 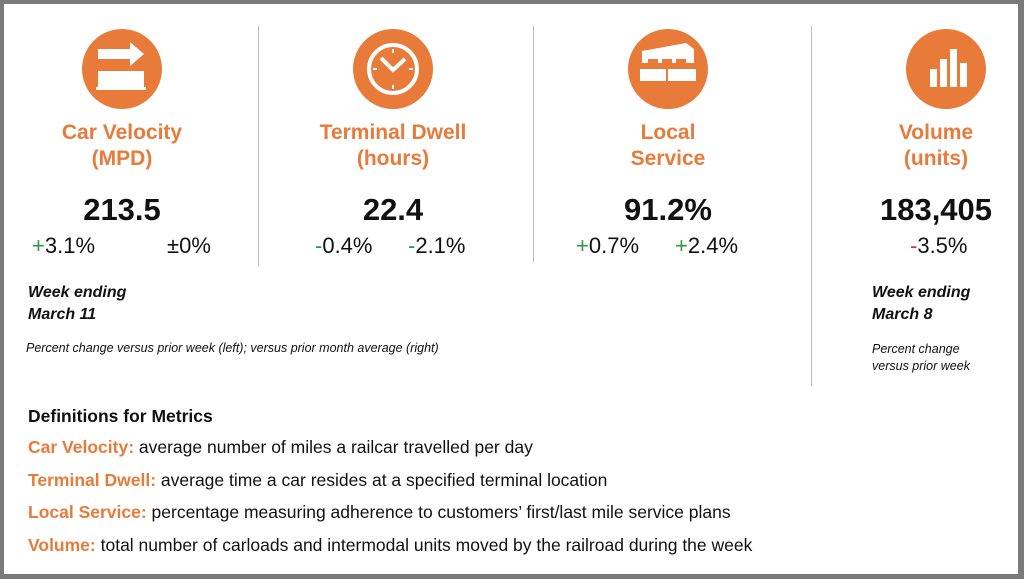 I want to click on change-month: ±0%, so click(x=189, y=245).